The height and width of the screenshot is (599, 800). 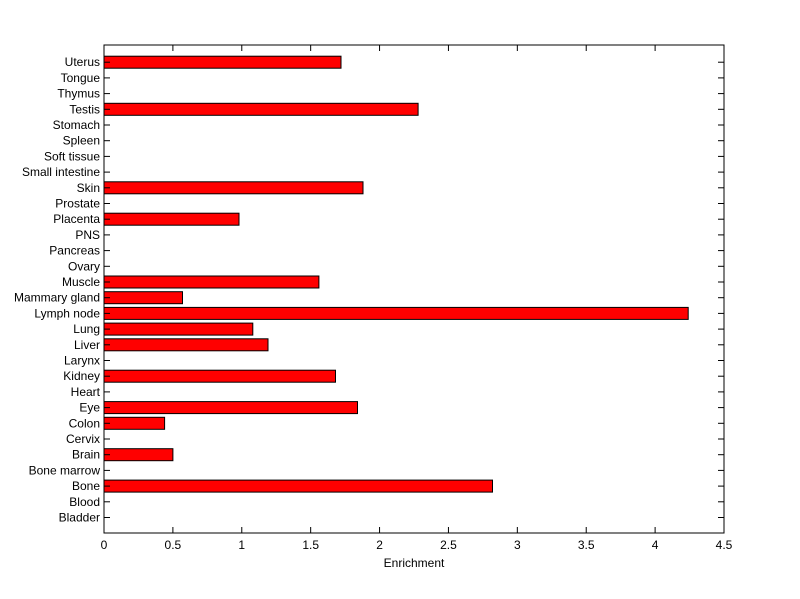 I want to click on y-tick-label: Skin, so click(x=88, y=188).